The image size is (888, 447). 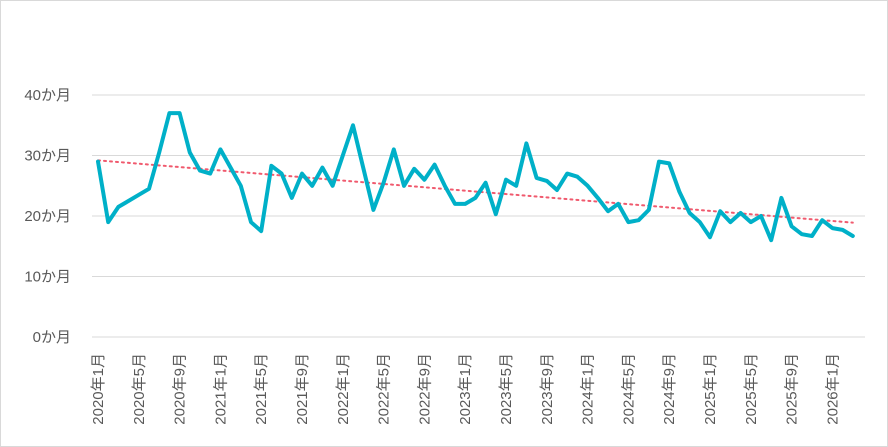 I want to click on y-axis-tick-labels: 0か月 10か月 20か月 30か月 40か月, so click(x=47, y=216).